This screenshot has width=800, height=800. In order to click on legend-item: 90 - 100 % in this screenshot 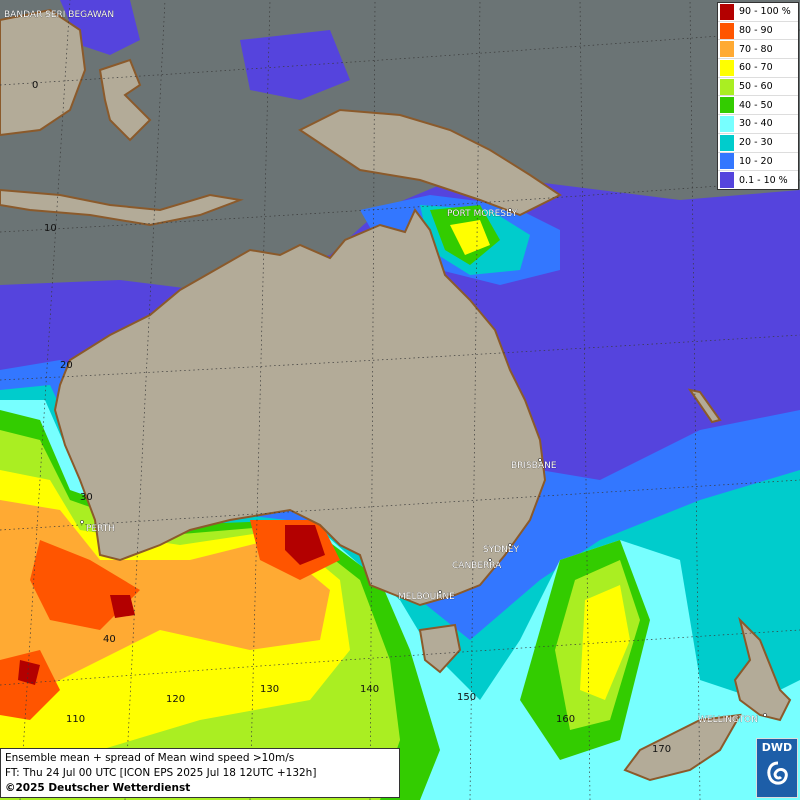, I will do `click(758, 12)`.